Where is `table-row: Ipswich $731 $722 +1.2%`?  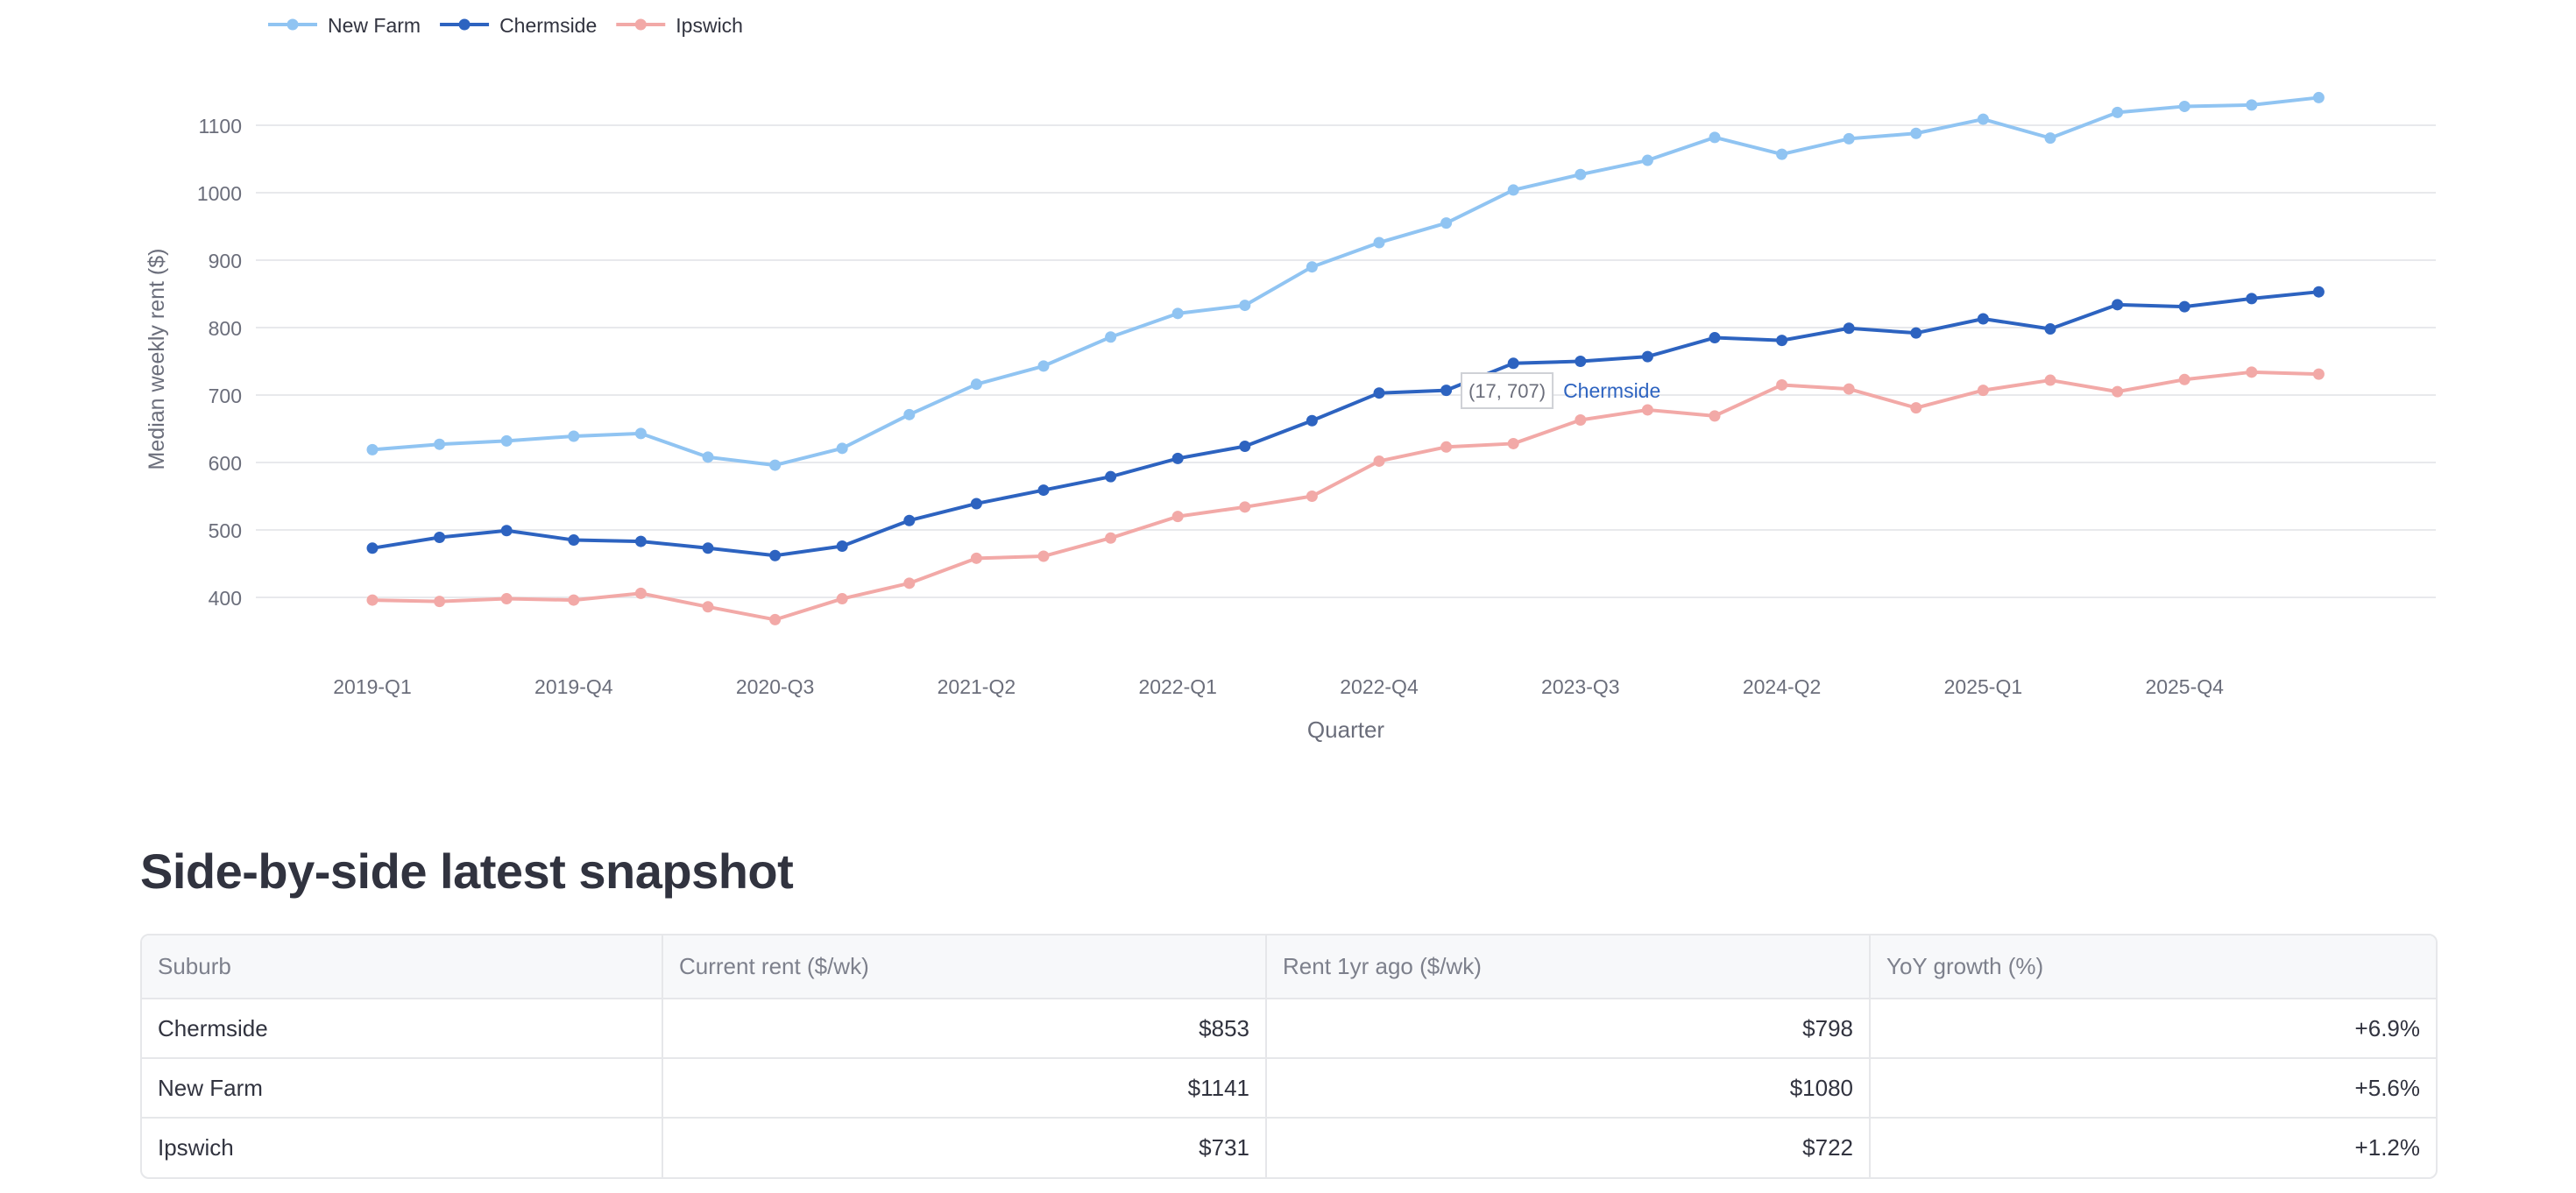 table-row: Ipswich $731 $722 +1.2% is located at coordinates (1289, 1148).